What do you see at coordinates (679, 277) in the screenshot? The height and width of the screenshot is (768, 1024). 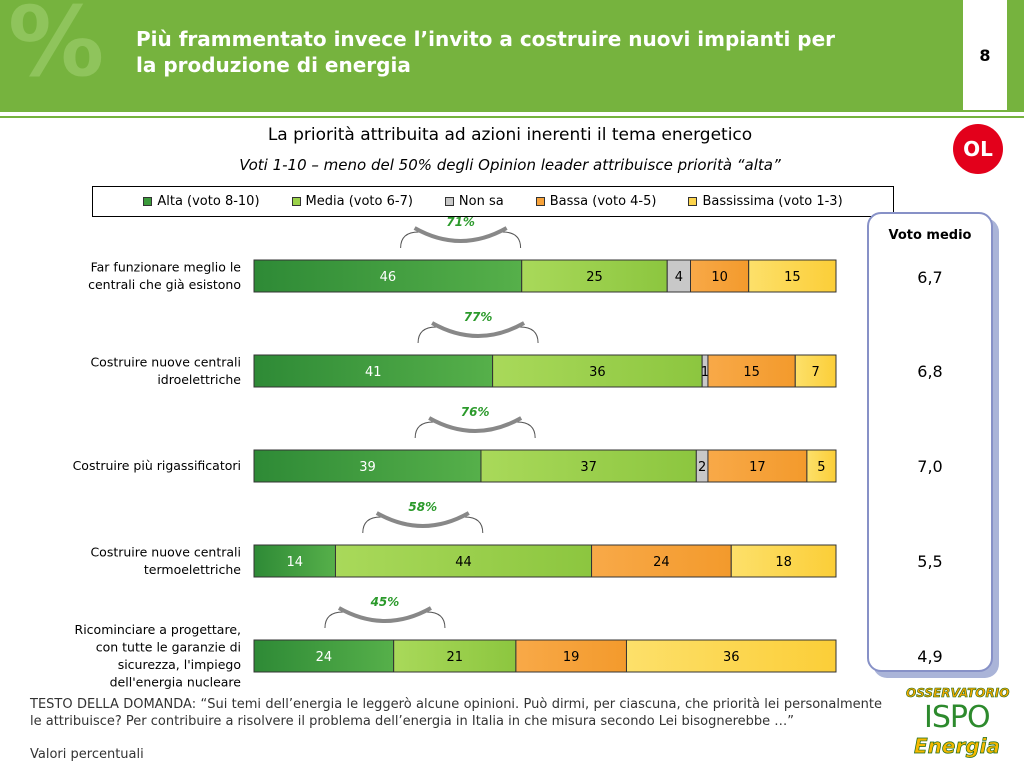 I see `bar-value-label: 4` at bounding box center [679, 277].